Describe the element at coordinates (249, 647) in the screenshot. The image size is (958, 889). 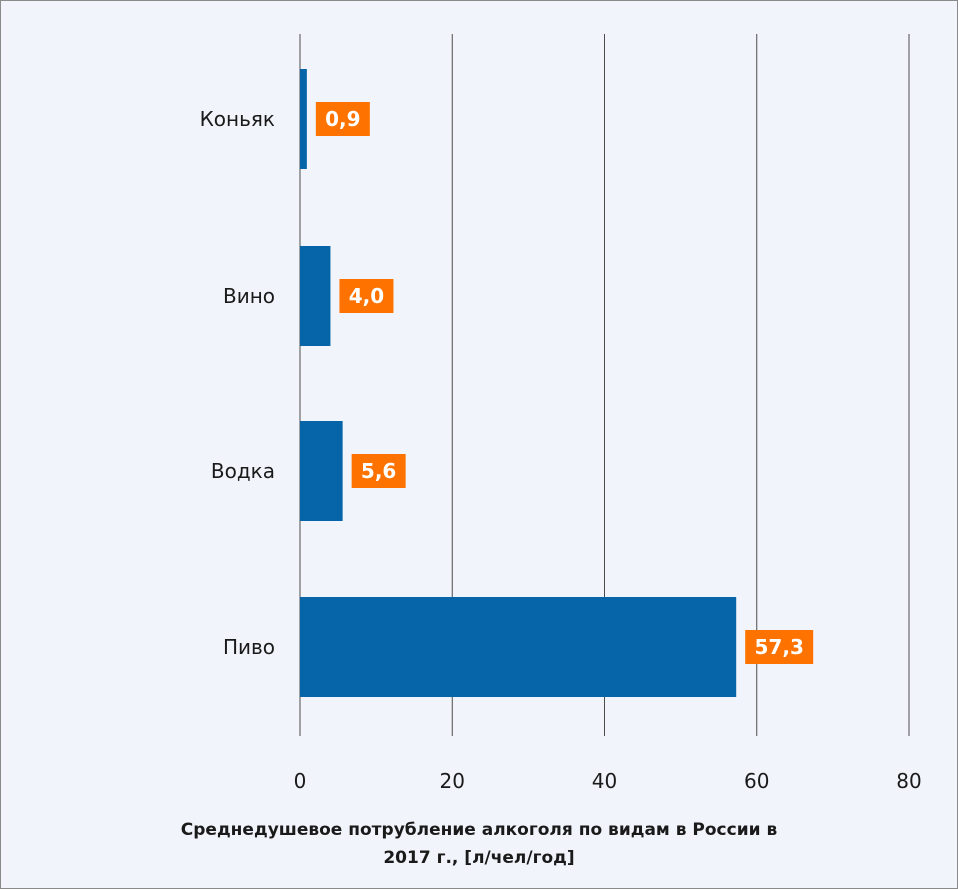
I see `category-label-4: Пиво` at that location.